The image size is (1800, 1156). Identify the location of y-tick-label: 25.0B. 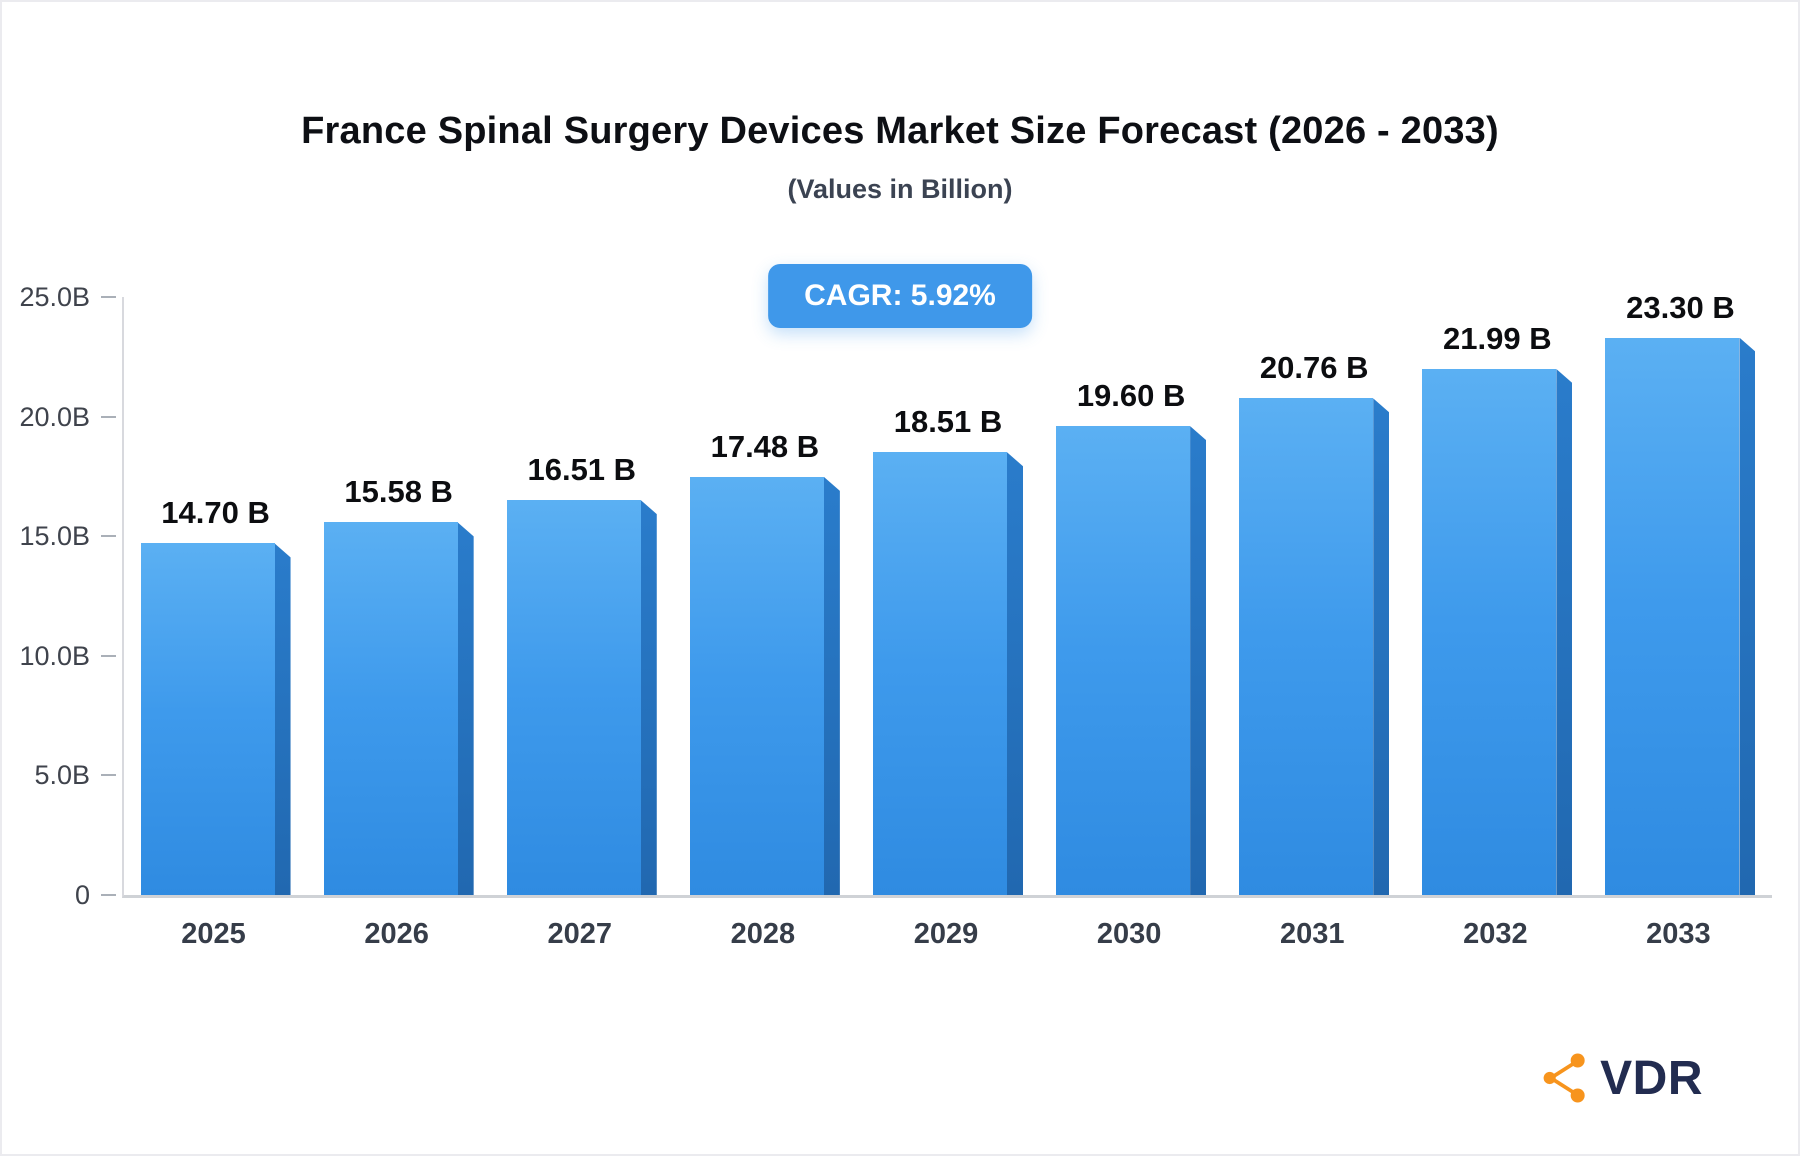
(54, 297).